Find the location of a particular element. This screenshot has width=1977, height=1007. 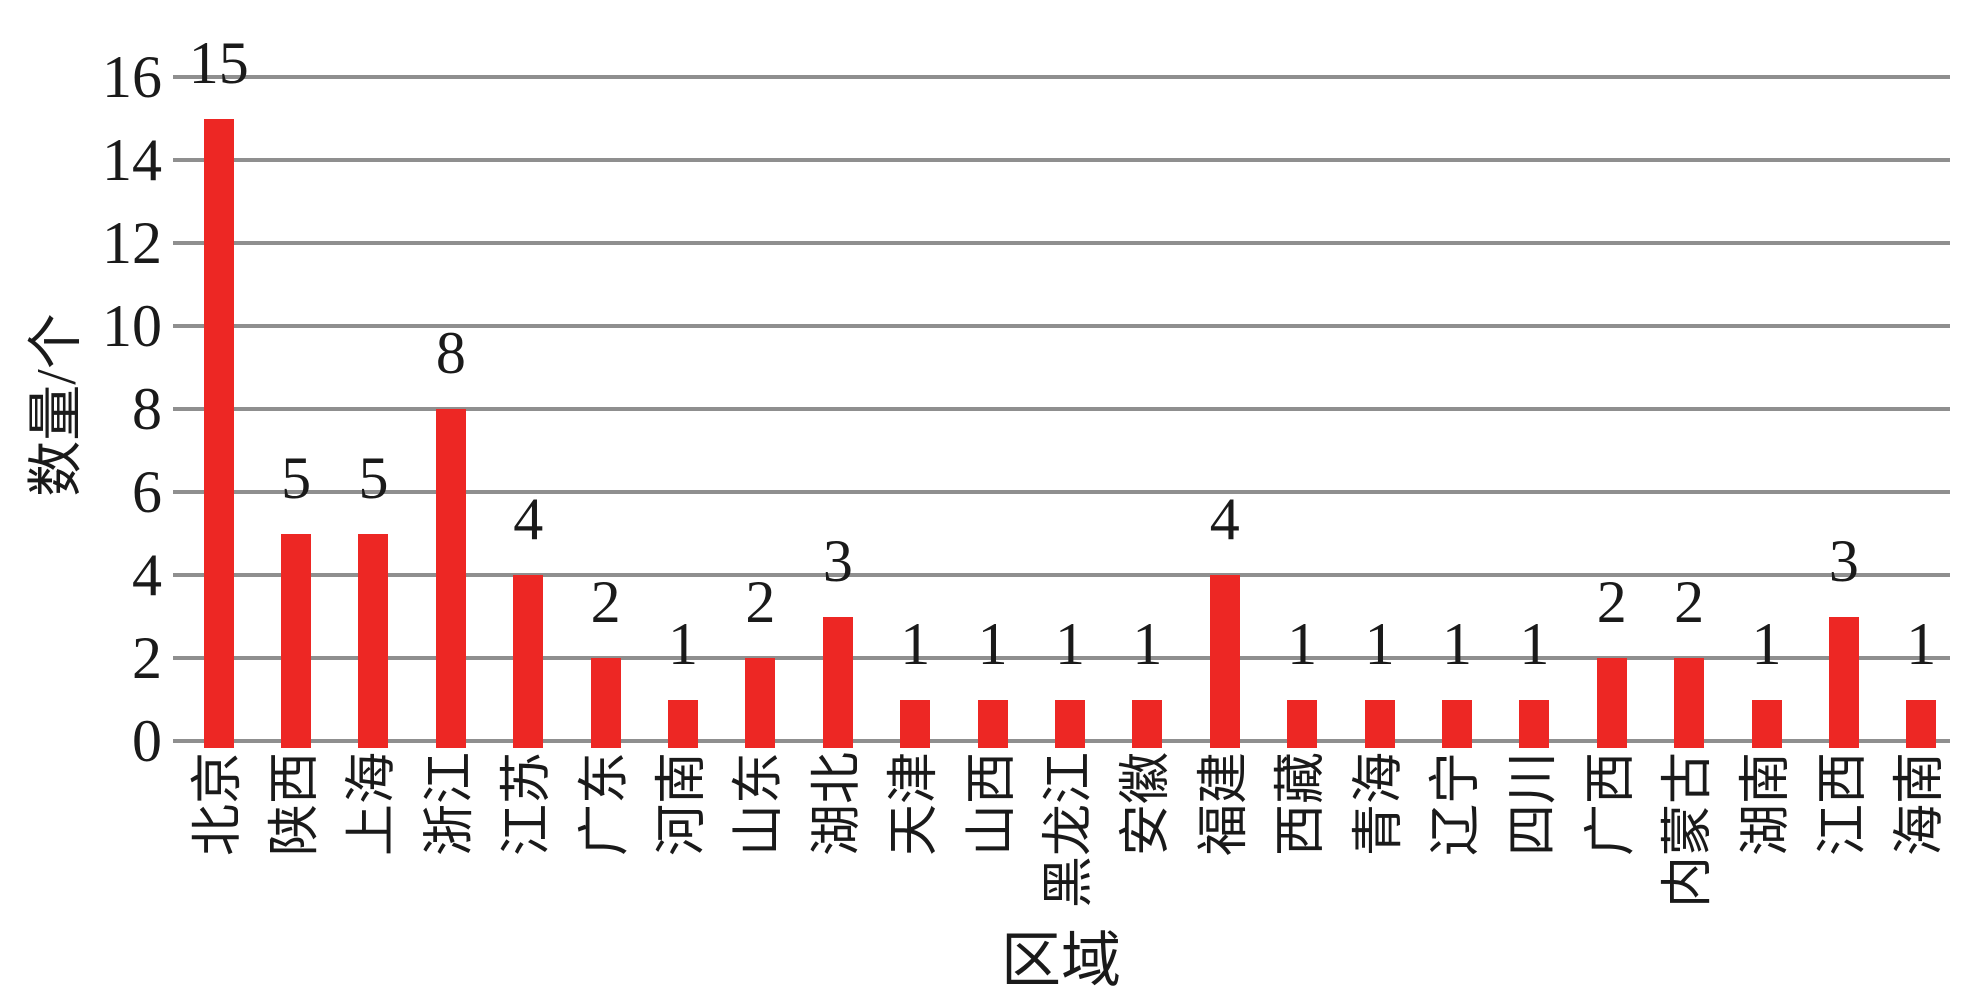

bar-广东 is located at coordinates (605, 703).